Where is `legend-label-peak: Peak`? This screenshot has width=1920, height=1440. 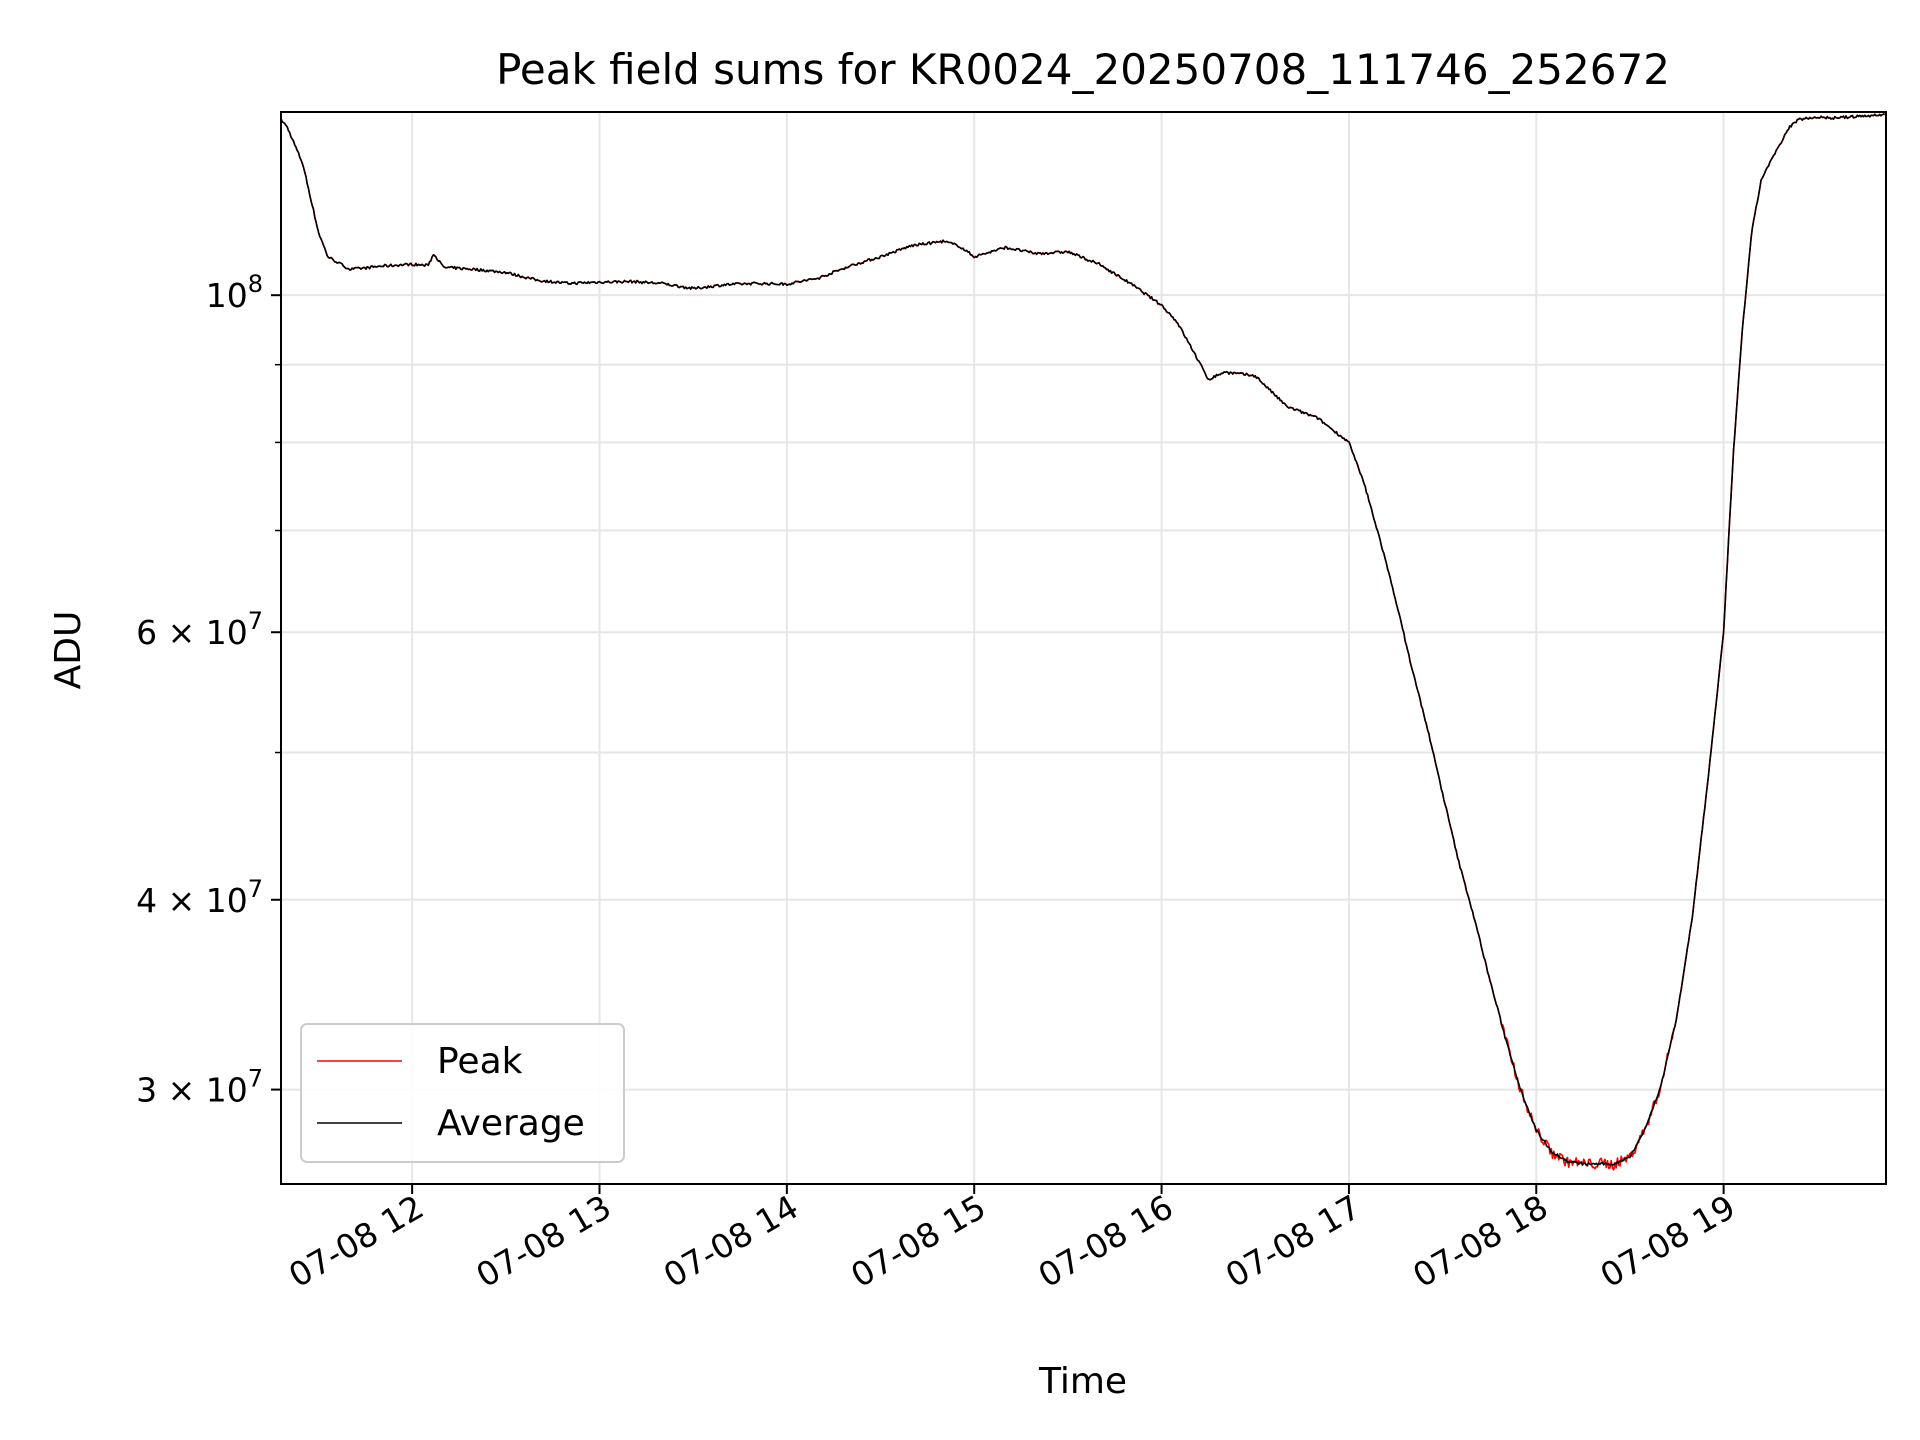 legend-label-peak: Peak is located at coordinates (480, 1061).